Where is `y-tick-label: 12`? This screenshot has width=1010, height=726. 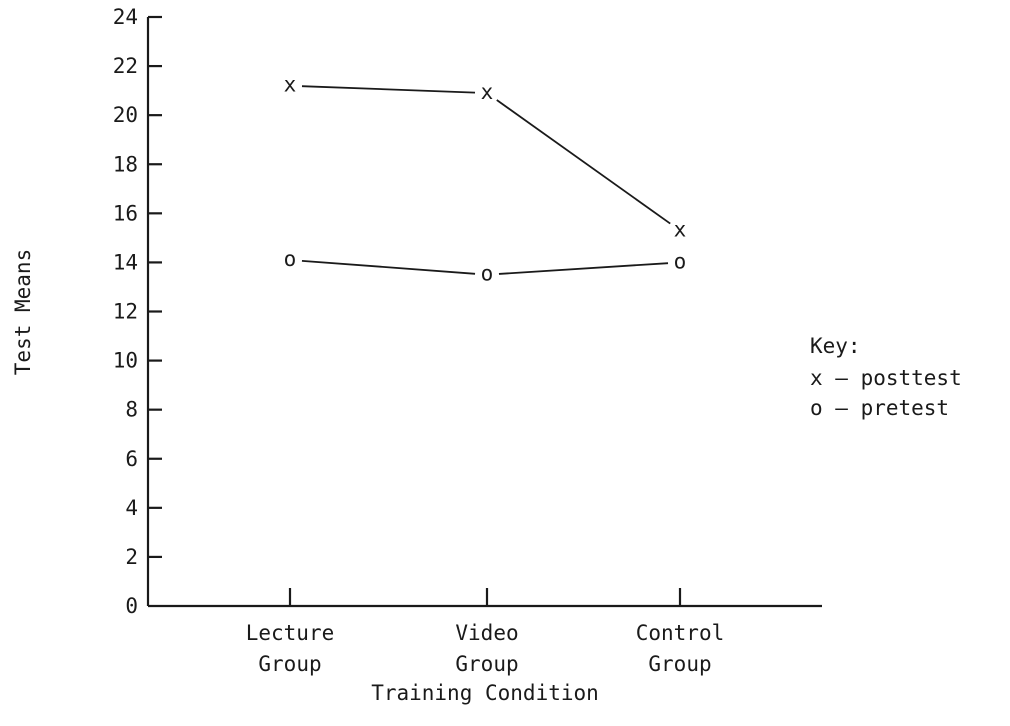
y-tick-label: 12 is located at coordinates (125, 312).